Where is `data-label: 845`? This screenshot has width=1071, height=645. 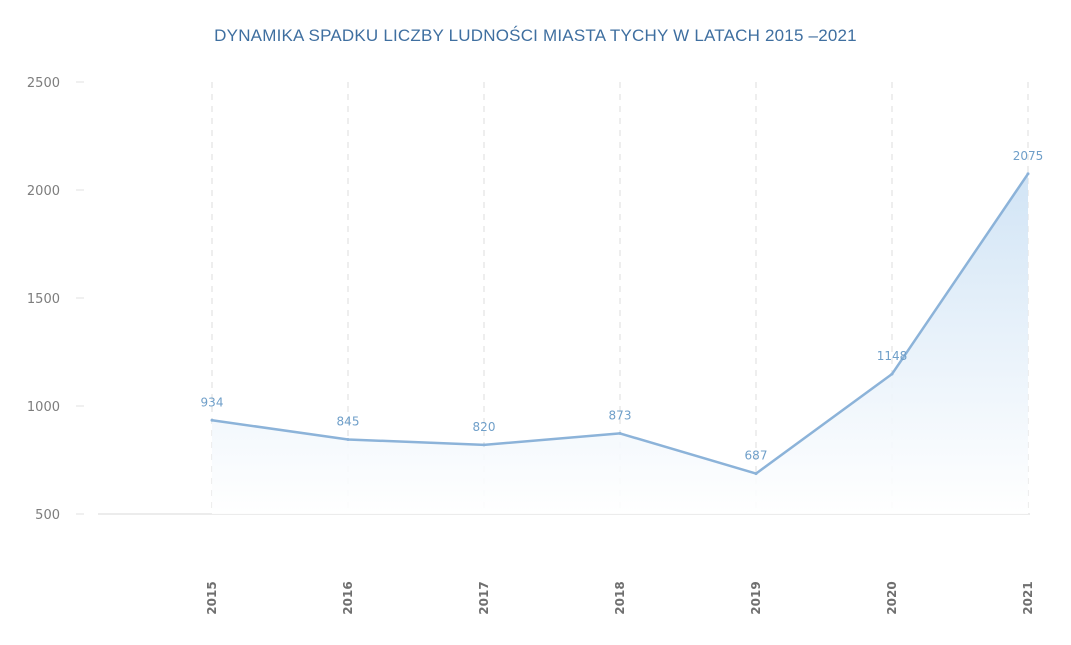
data-label: 845 is located at coordinates (348, 421).